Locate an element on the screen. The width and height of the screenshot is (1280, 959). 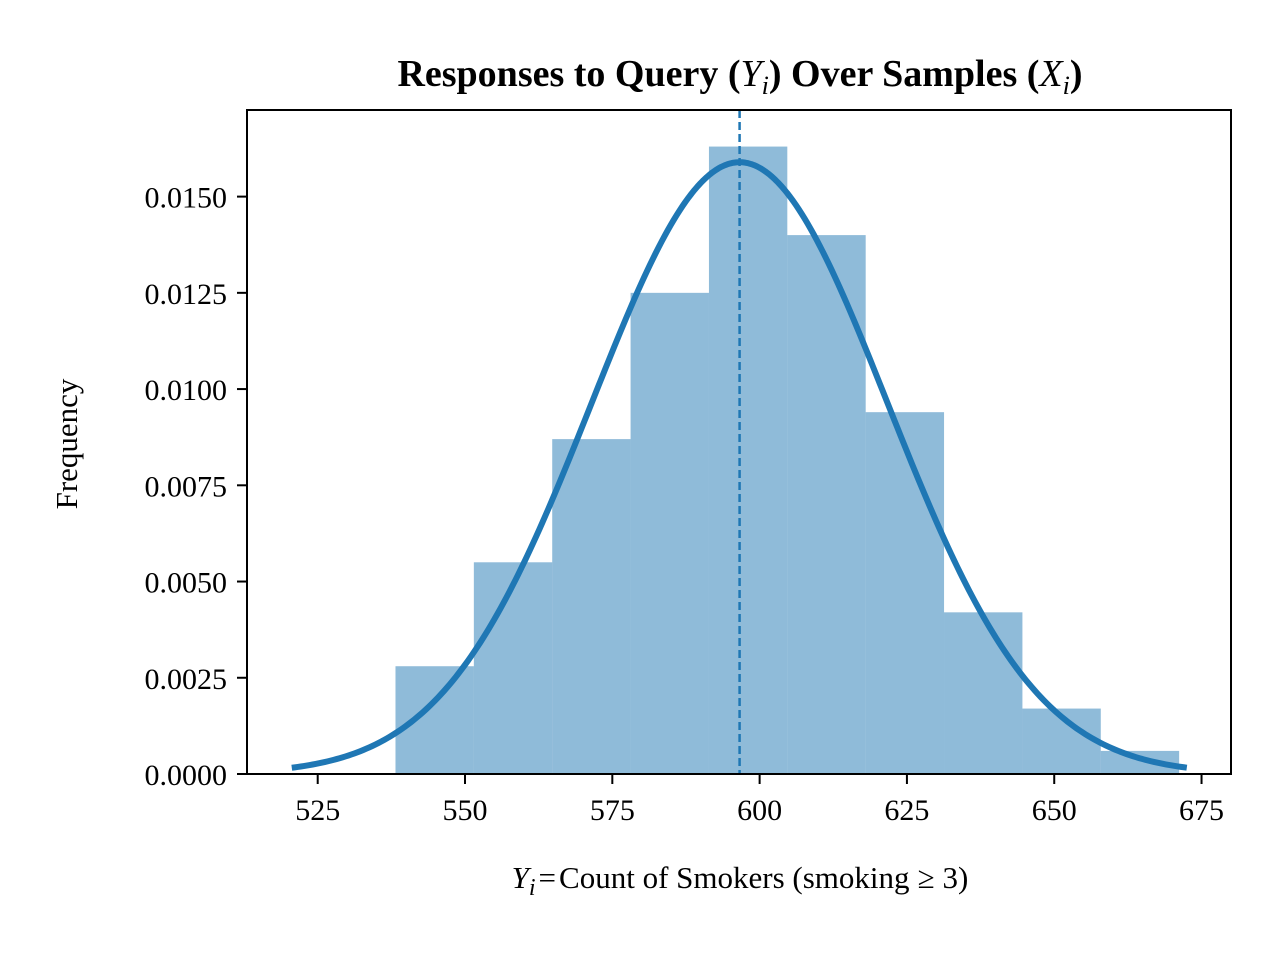
x-tick-label: 575 is located at coordinates (612, 810).